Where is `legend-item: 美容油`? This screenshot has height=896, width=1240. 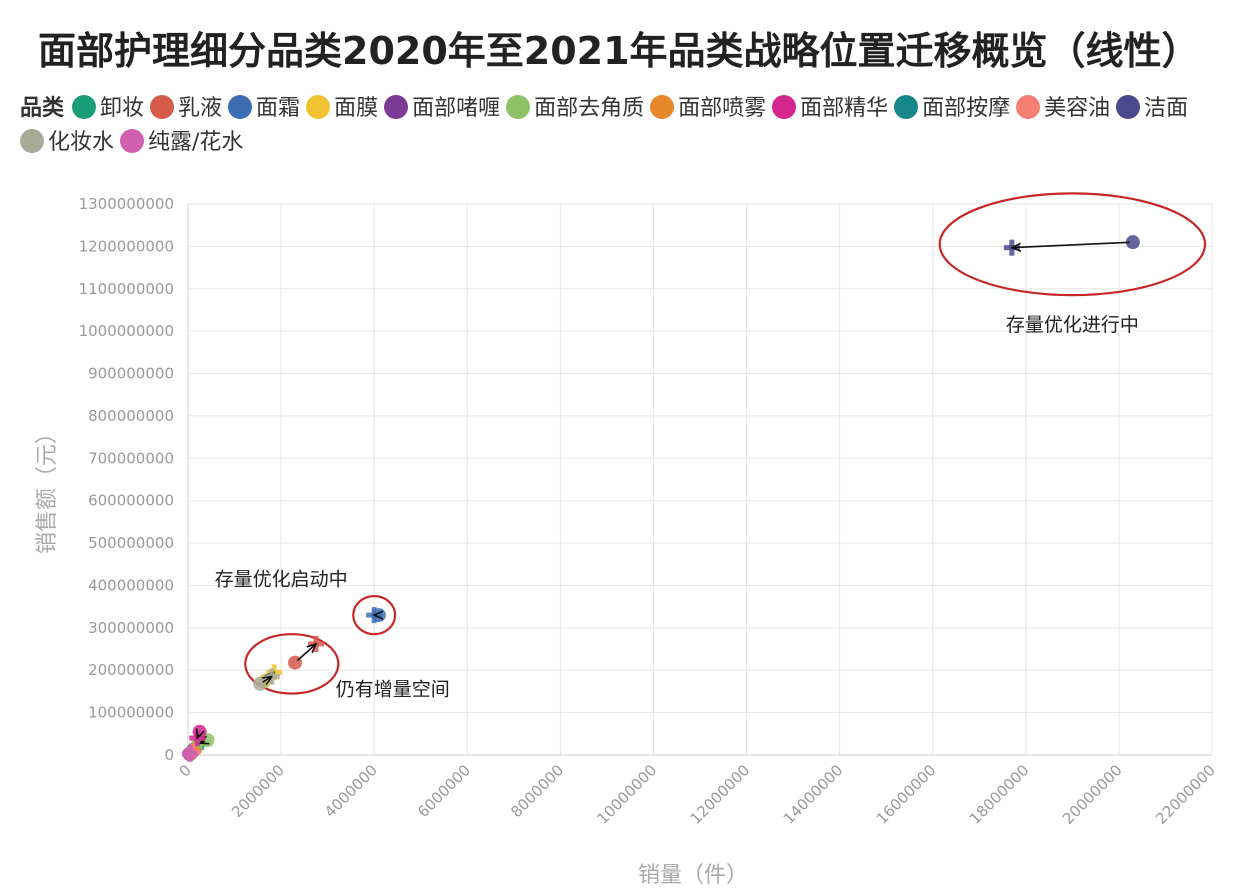 legend-item: 美容油 is located at coordinates (1063, 109).